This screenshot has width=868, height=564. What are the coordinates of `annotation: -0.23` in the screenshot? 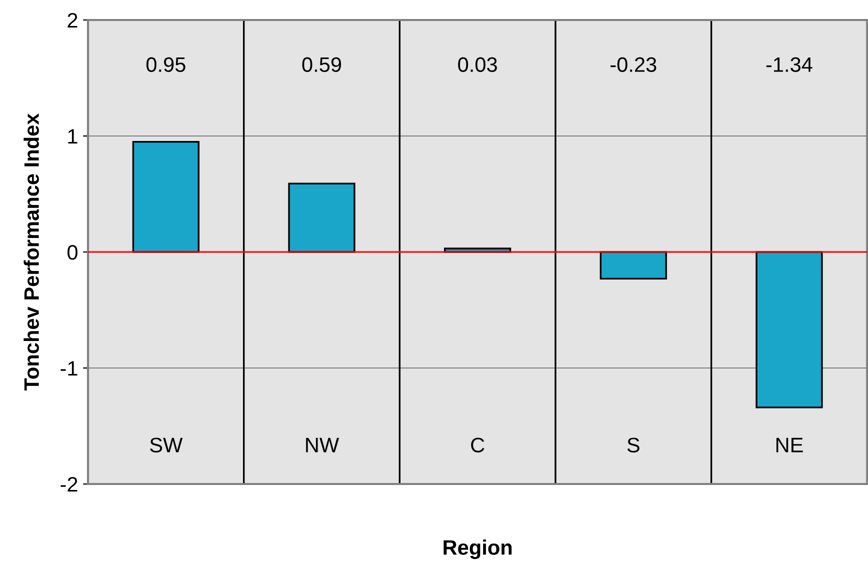 It's located at (633, 64).